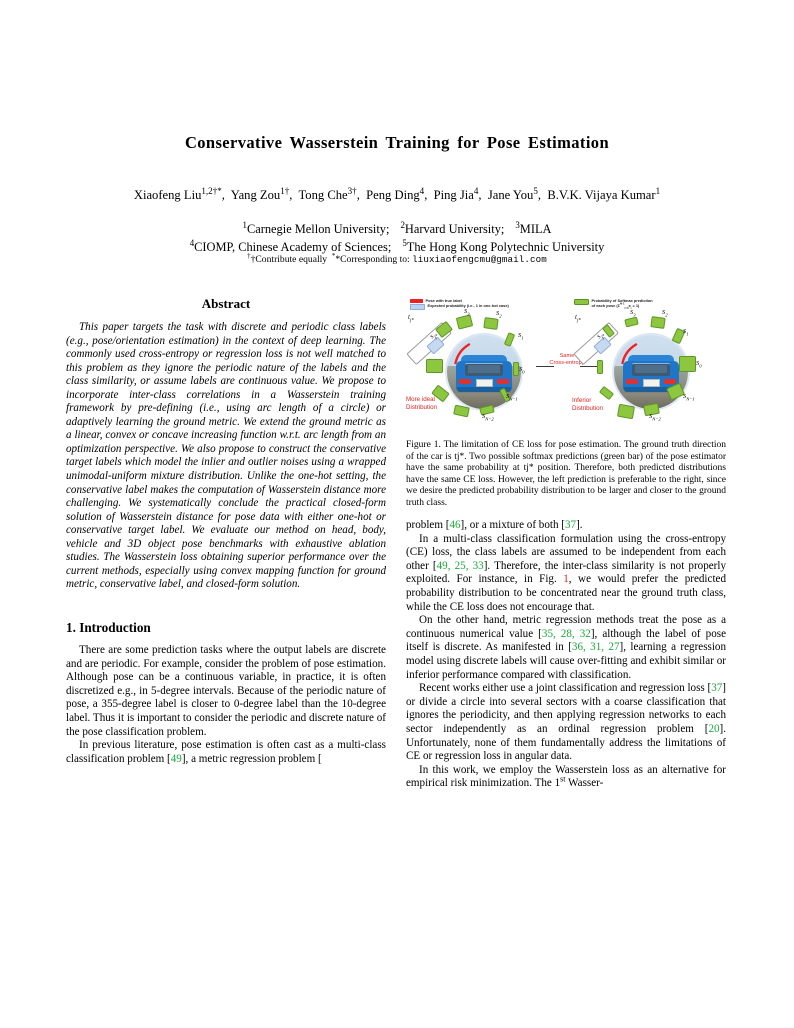  I want to click on callout-t-label-right: tj*, so click(578, 318).